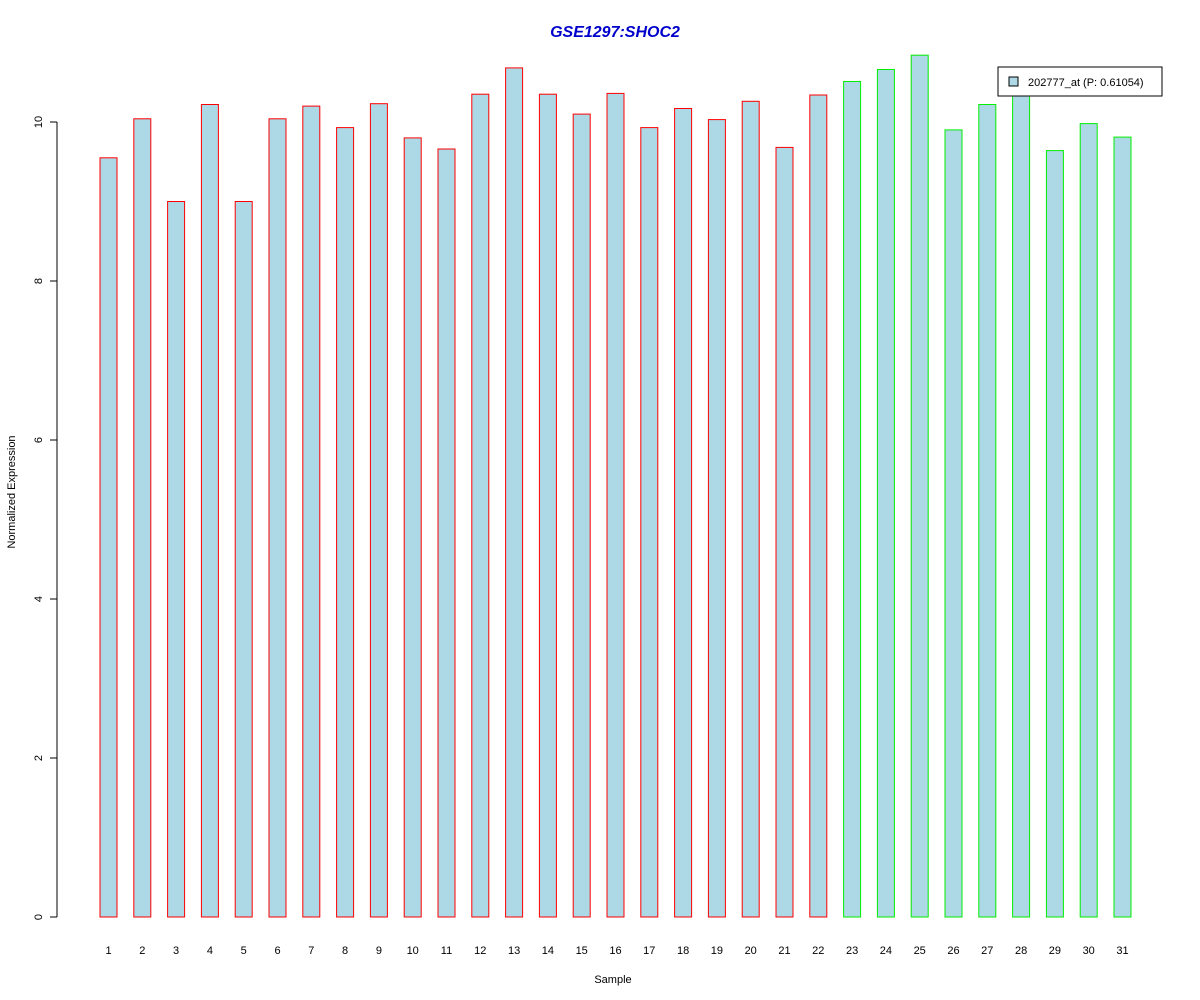  Describe the element at coordinates (852, 951) in the screenshot. I see `x-tick-label: 23` at that location.